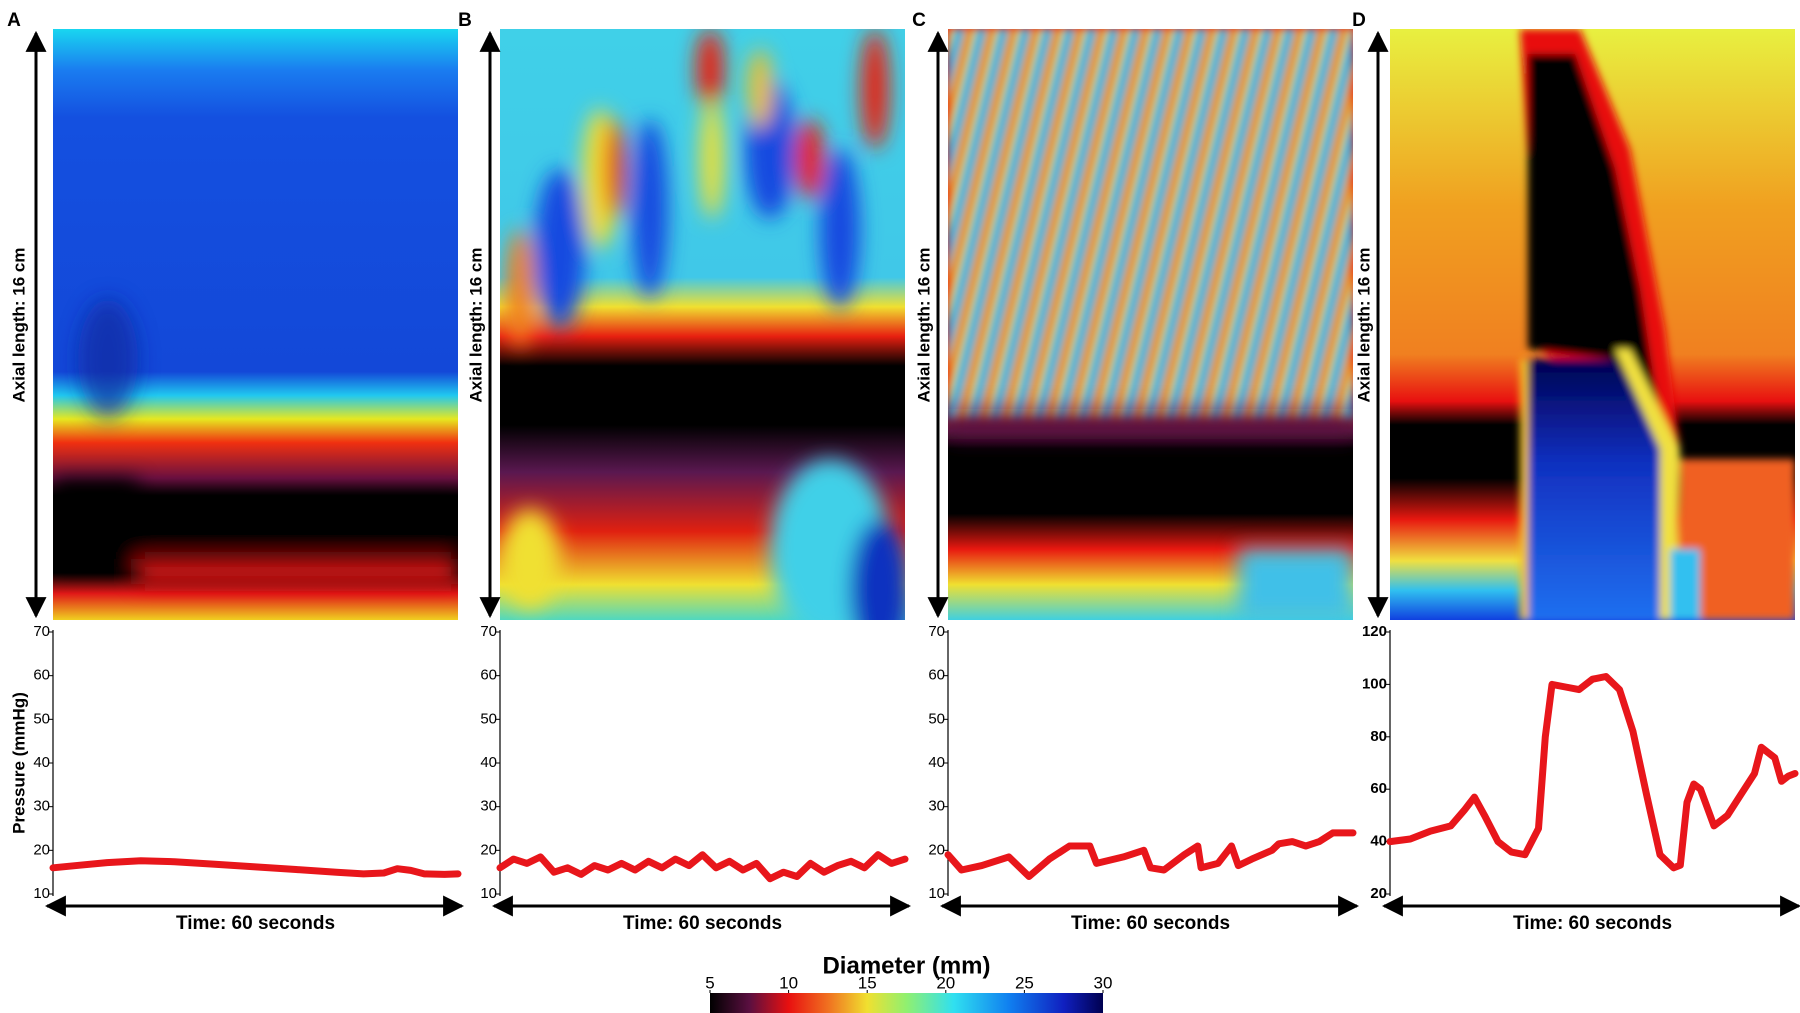  I want to click on colorbar-tick-label: 15, so click(867, 982).